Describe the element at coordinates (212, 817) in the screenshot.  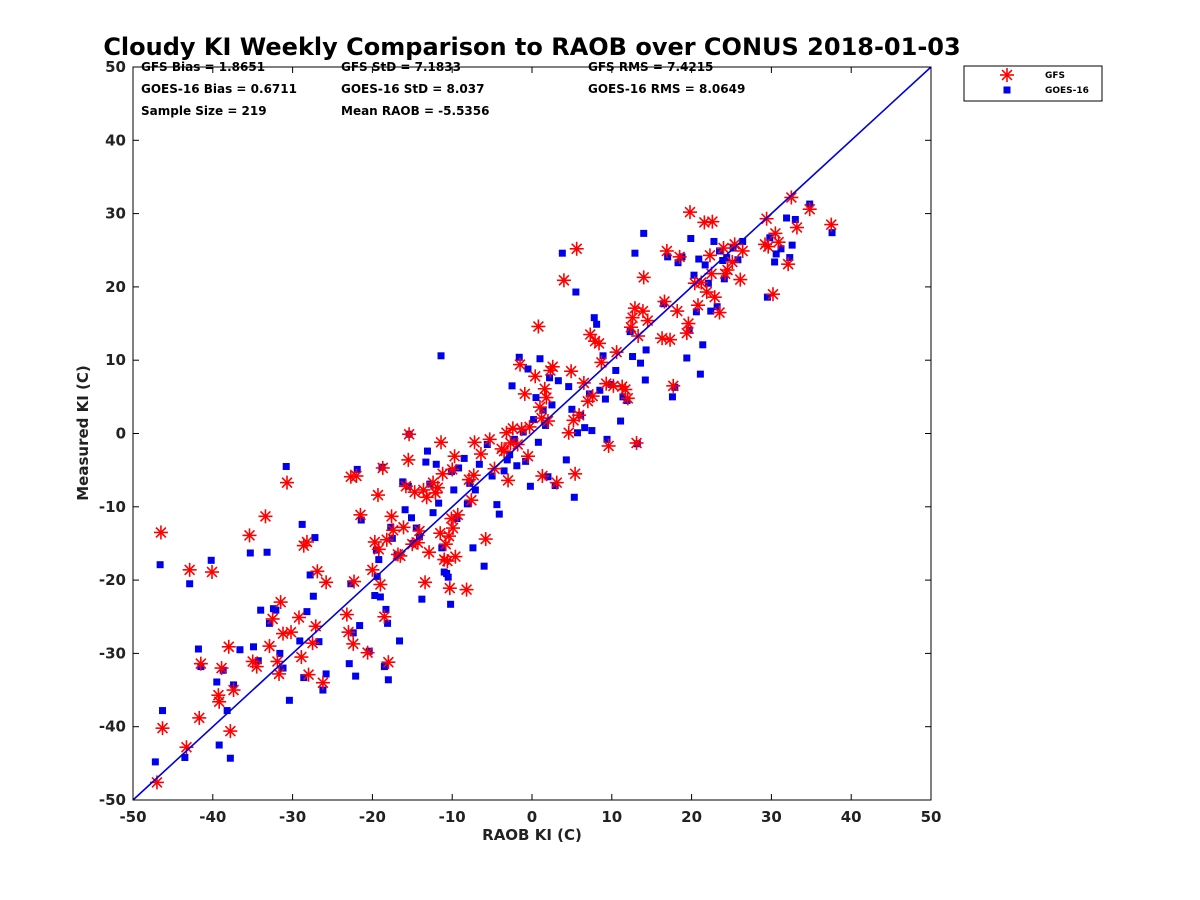
I see `x-tick-label: -40` at that location.